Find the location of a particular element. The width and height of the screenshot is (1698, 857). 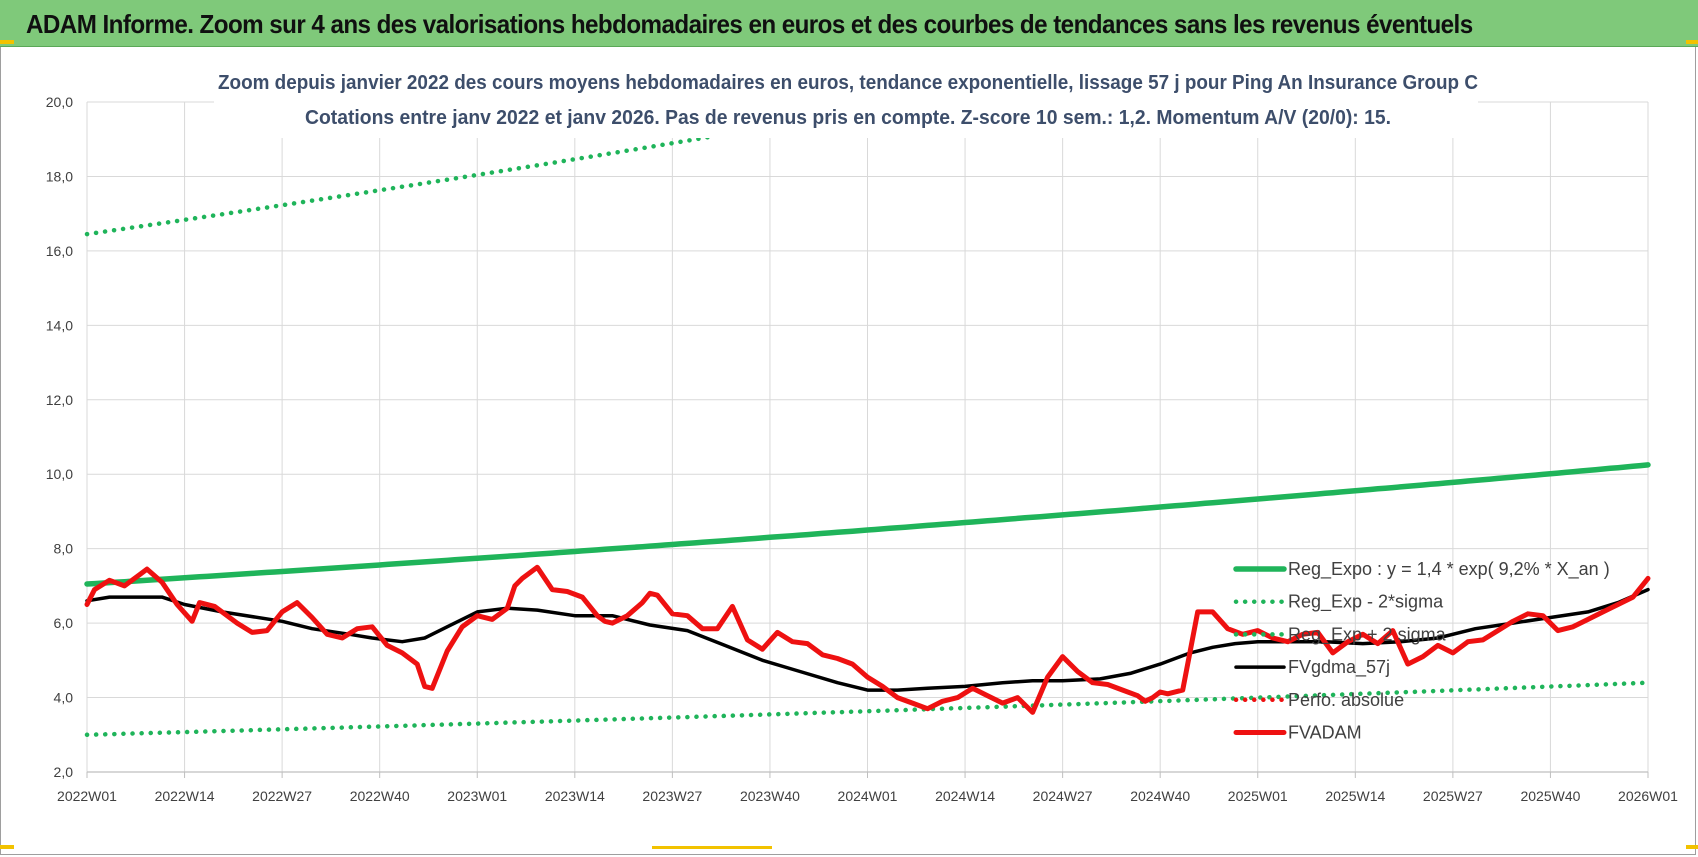

title-background is located at coordinates (846, 100).